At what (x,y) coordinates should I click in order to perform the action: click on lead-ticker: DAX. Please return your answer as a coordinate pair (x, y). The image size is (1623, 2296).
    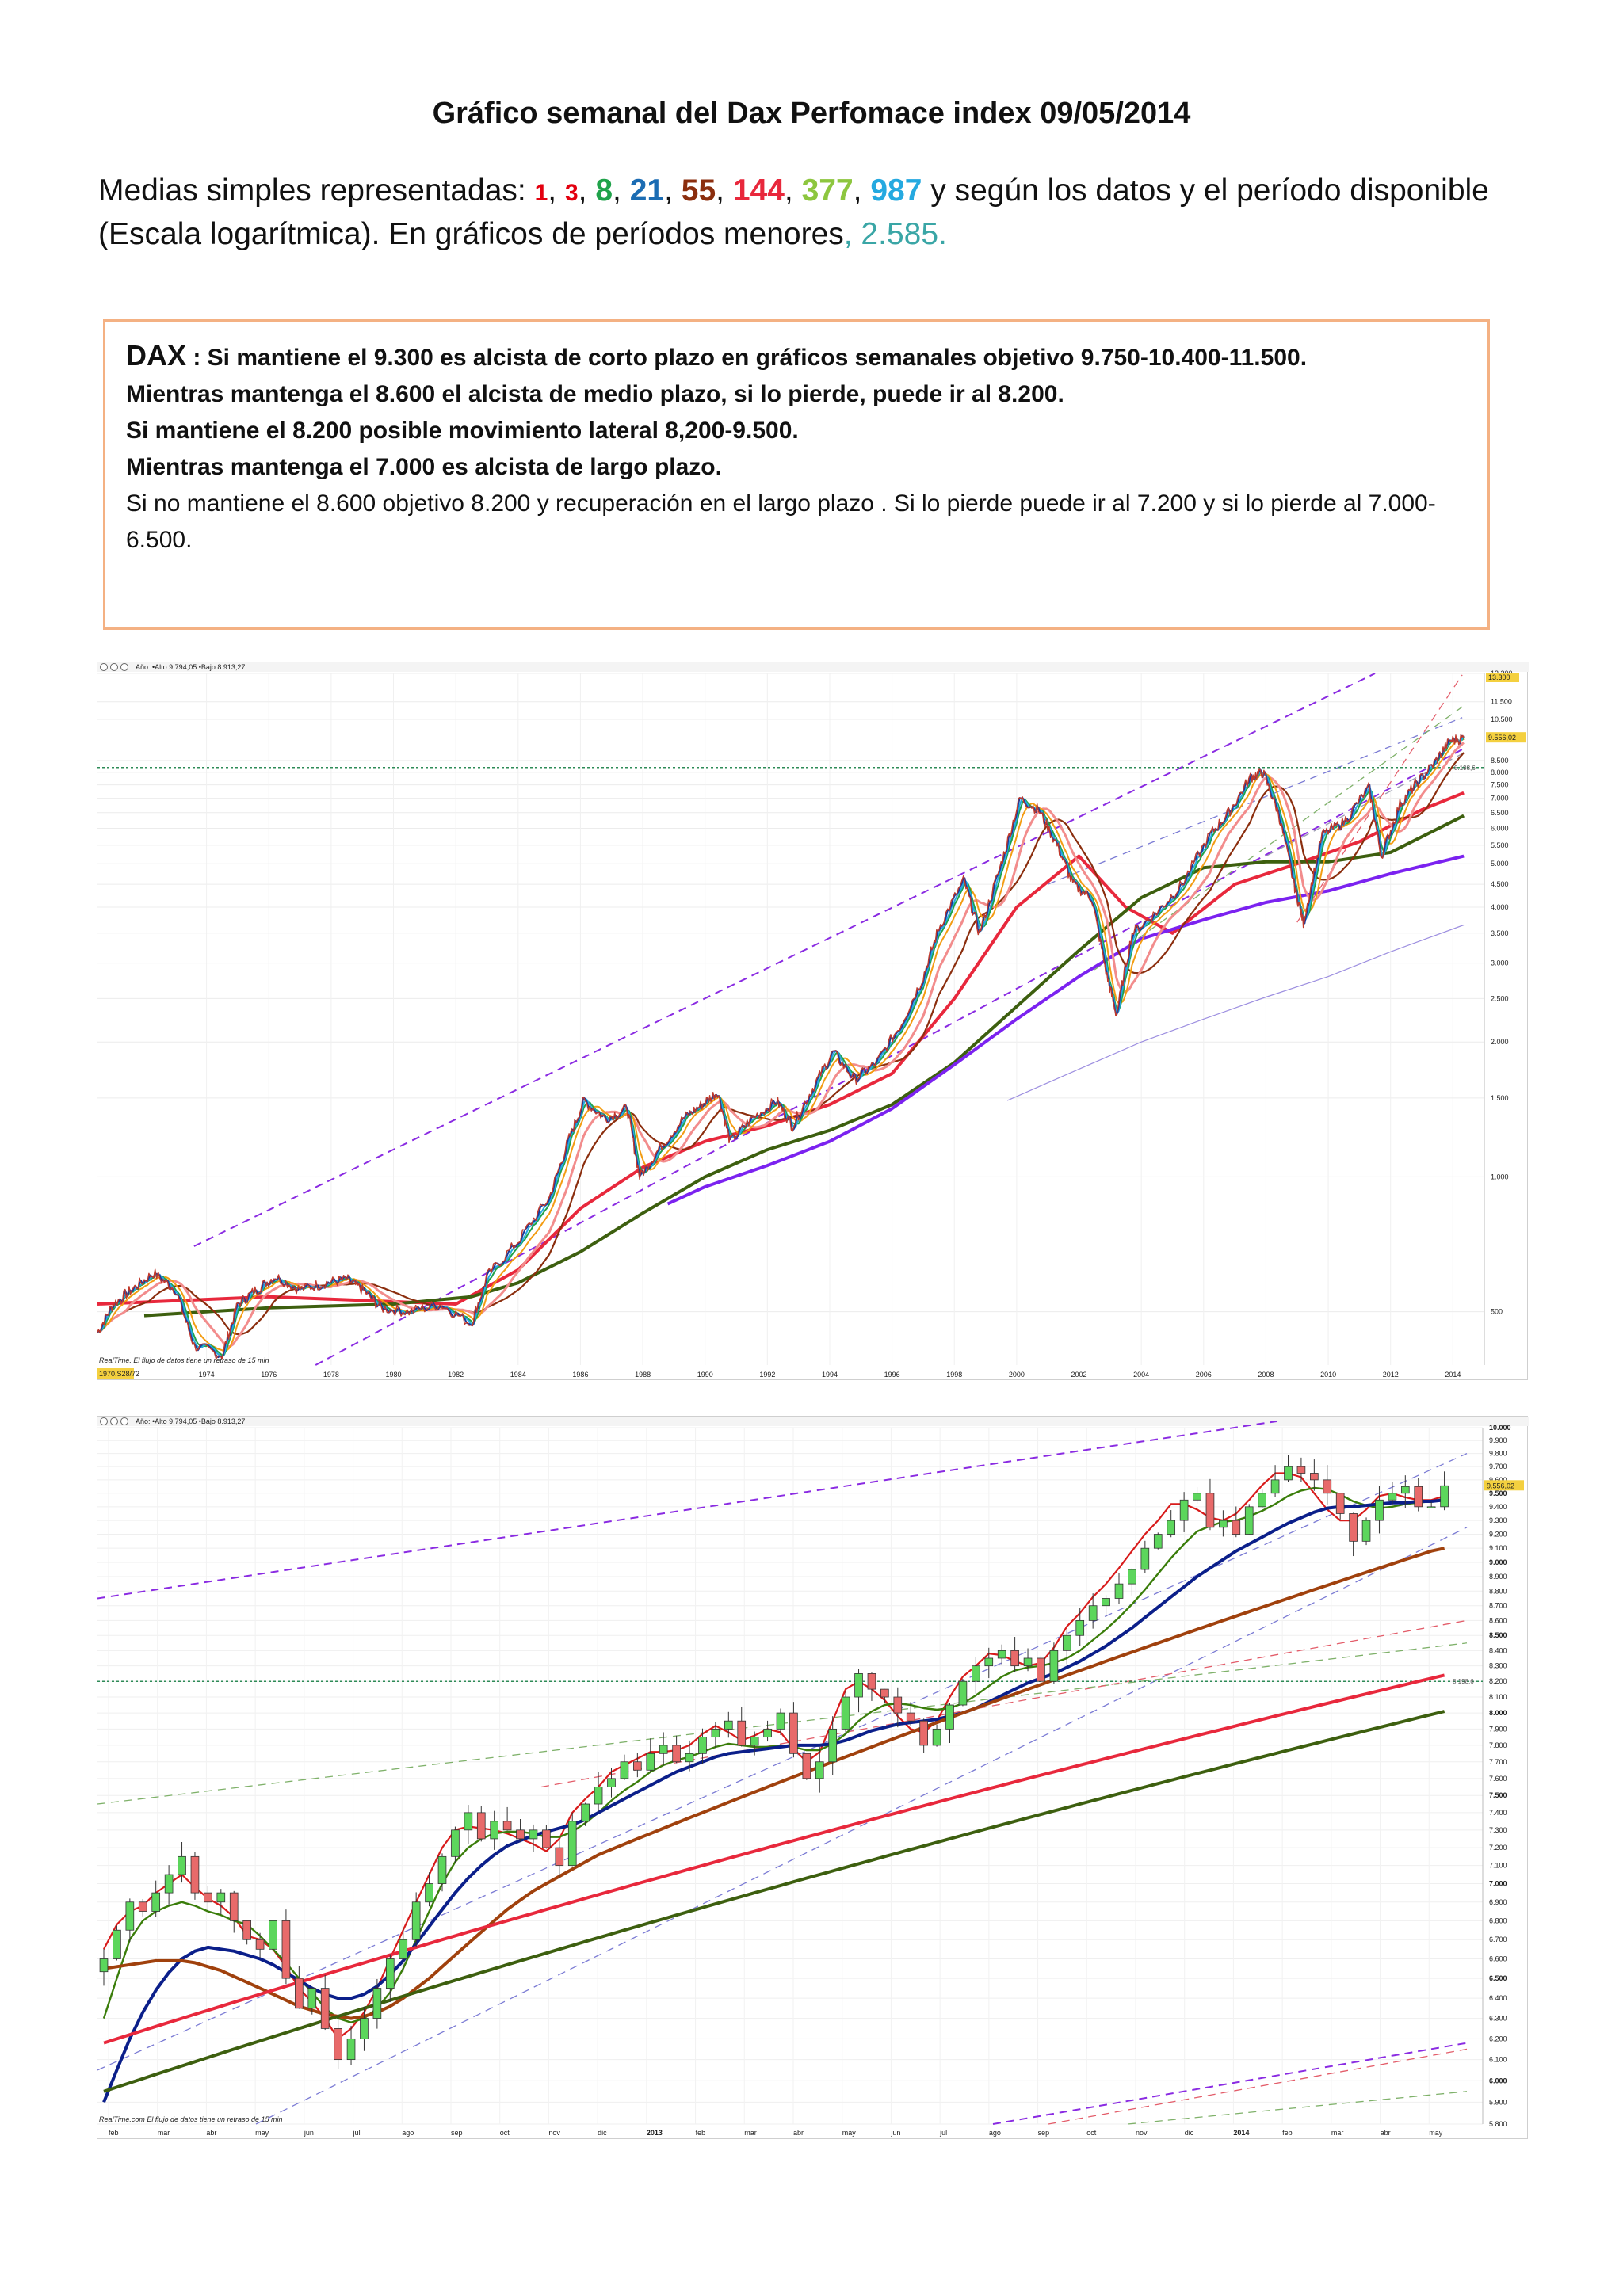
    Looking at the image, I should click on (156, 355).